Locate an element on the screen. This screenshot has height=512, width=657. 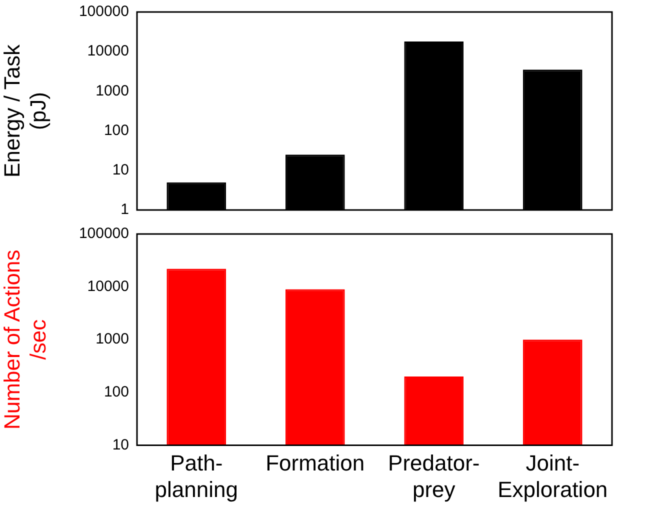
x-tick-label: Formation is located at coordinates (315, 463).